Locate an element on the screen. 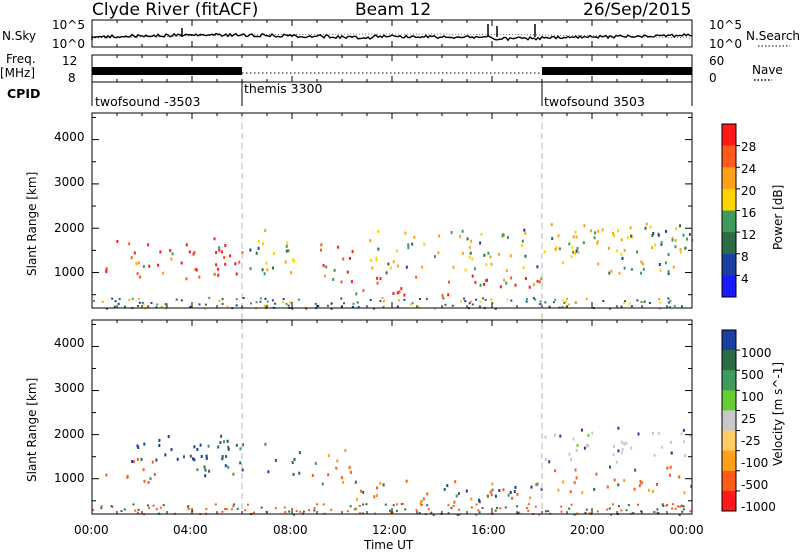 Image resolution: width=800 pixels, height=554 pixels. xtick-4: 16:00 is located at coordinates (488, 530).